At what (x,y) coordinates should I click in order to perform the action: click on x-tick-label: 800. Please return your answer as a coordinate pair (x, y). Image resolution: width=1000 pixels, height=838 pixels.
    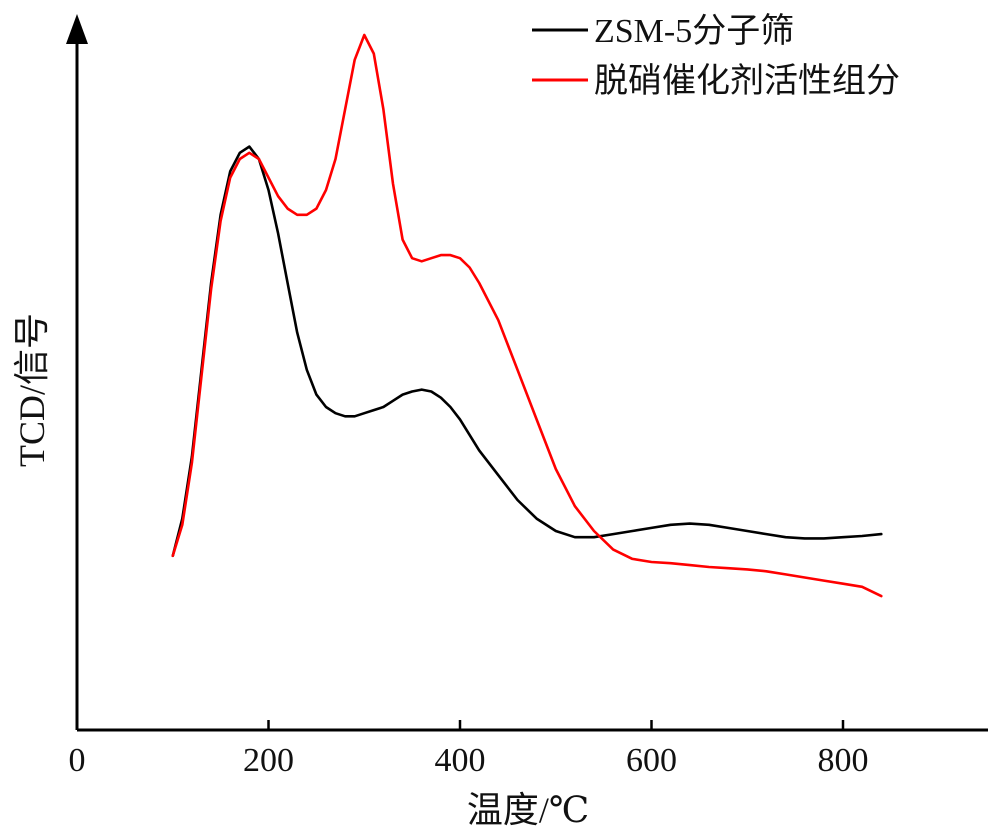
    Looking at the image, I should click on (843, 760).